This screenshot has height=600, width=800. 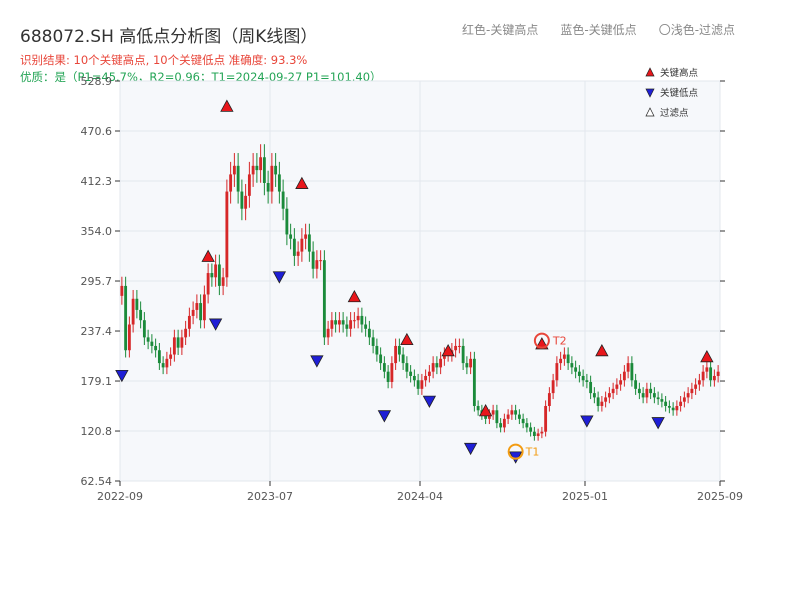 I want to click on legend-label: 过滤点, so click(x=674, y=113).